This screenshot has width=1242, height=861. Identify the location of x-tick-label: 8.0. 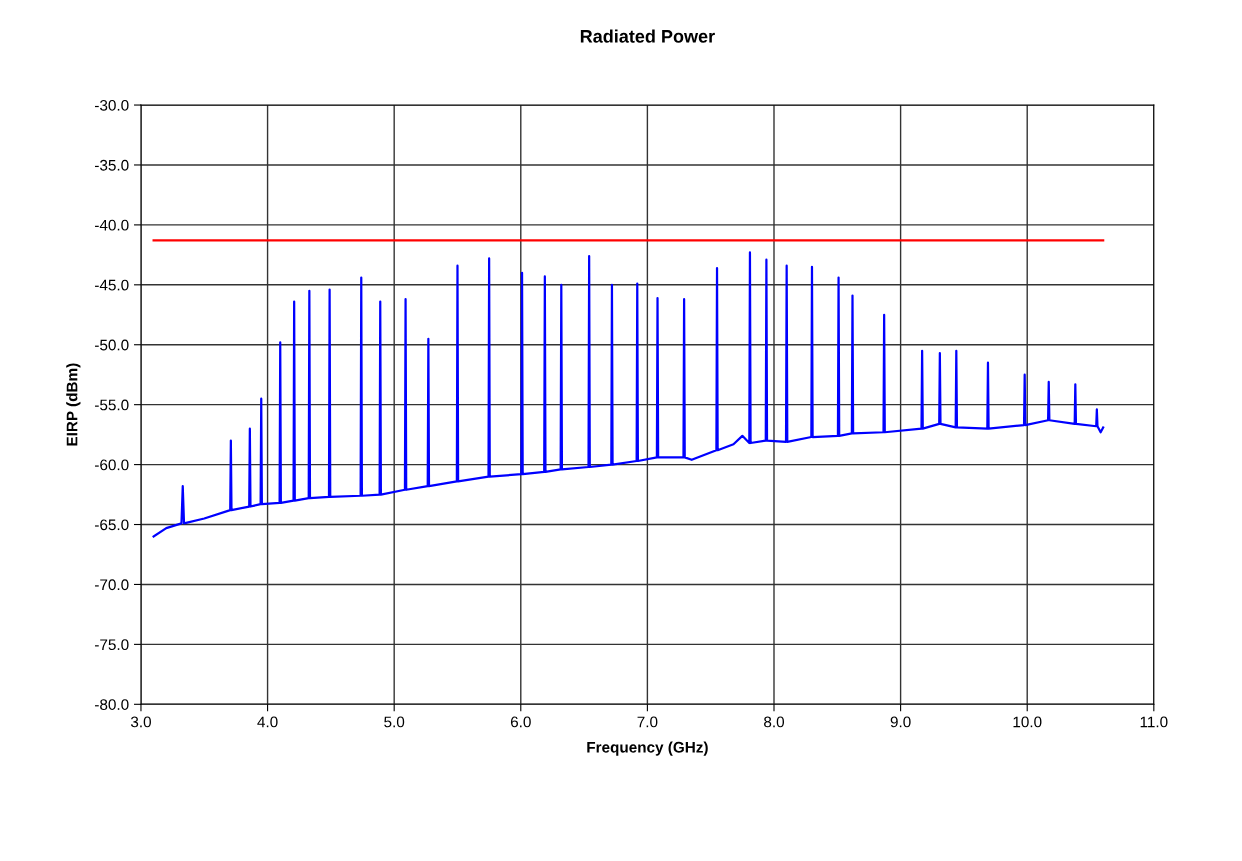
(774, 722).